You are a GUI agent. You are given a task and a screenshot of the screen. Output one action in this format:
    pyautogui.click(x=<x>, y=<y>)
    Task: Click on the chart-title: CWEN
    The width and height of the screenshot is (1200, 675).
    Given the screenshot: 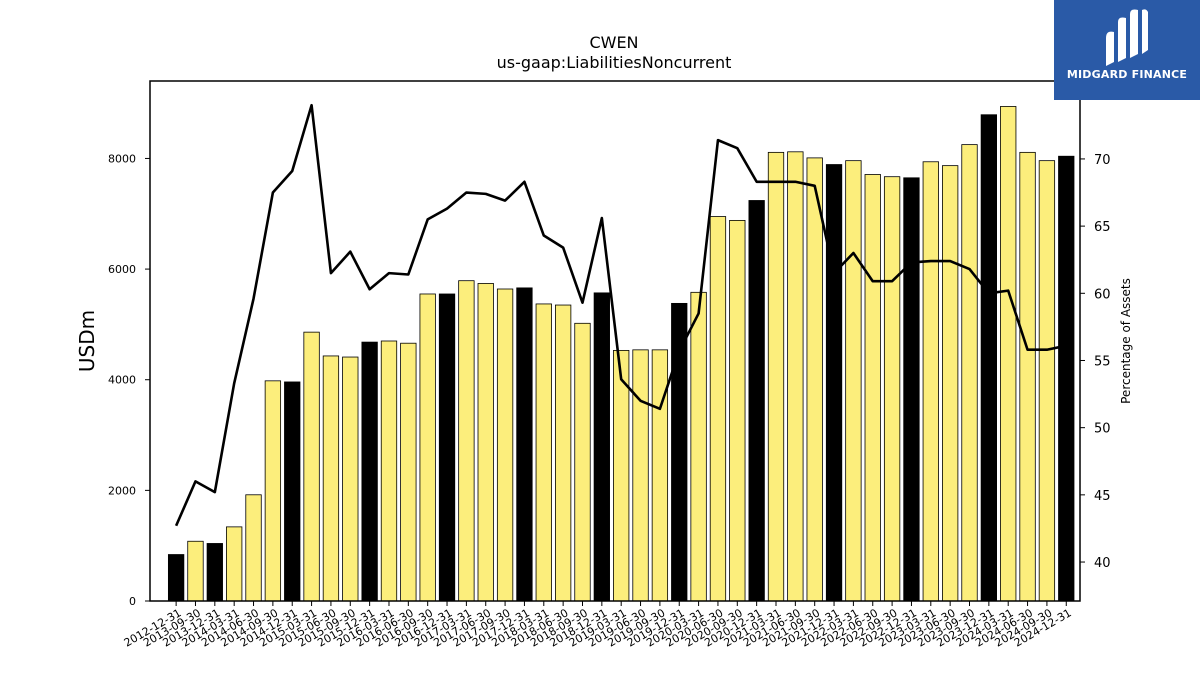 What is the action you would take?
    pyautogui.click(x=613, y=42)
    